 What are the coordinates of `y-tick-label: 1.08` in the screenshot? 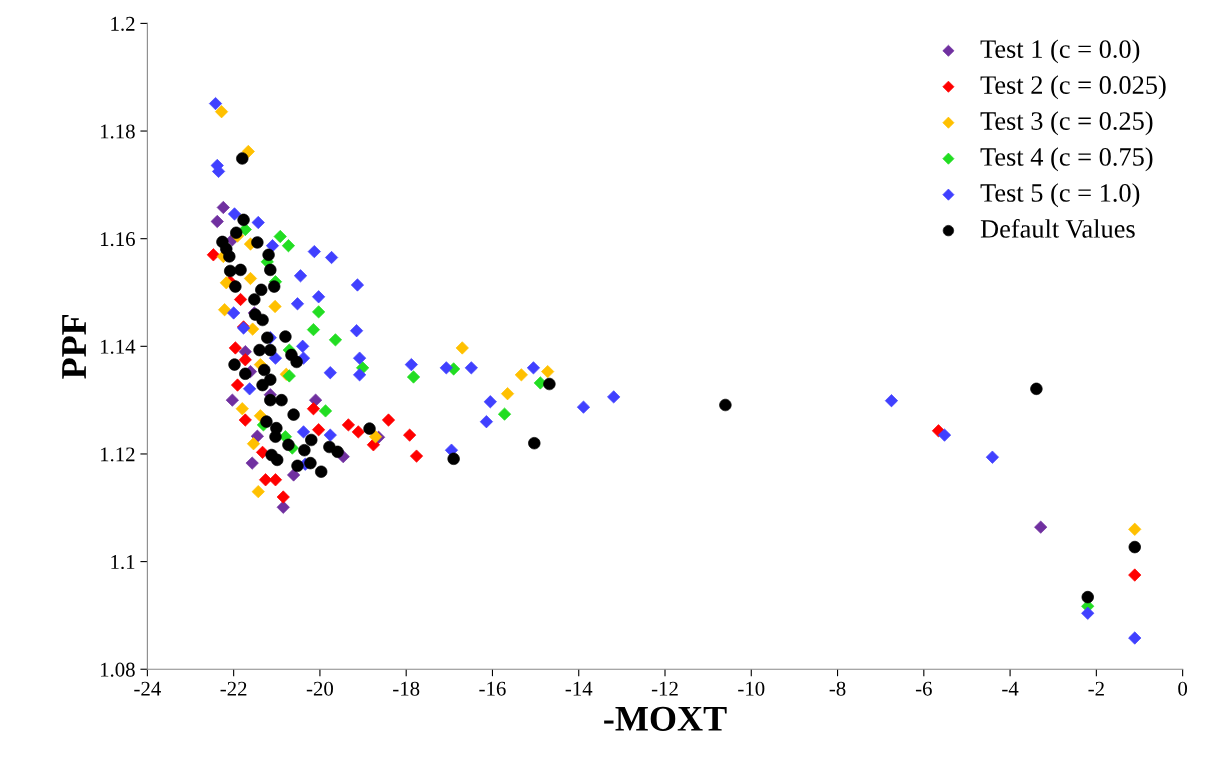 It's located at (117, 669).